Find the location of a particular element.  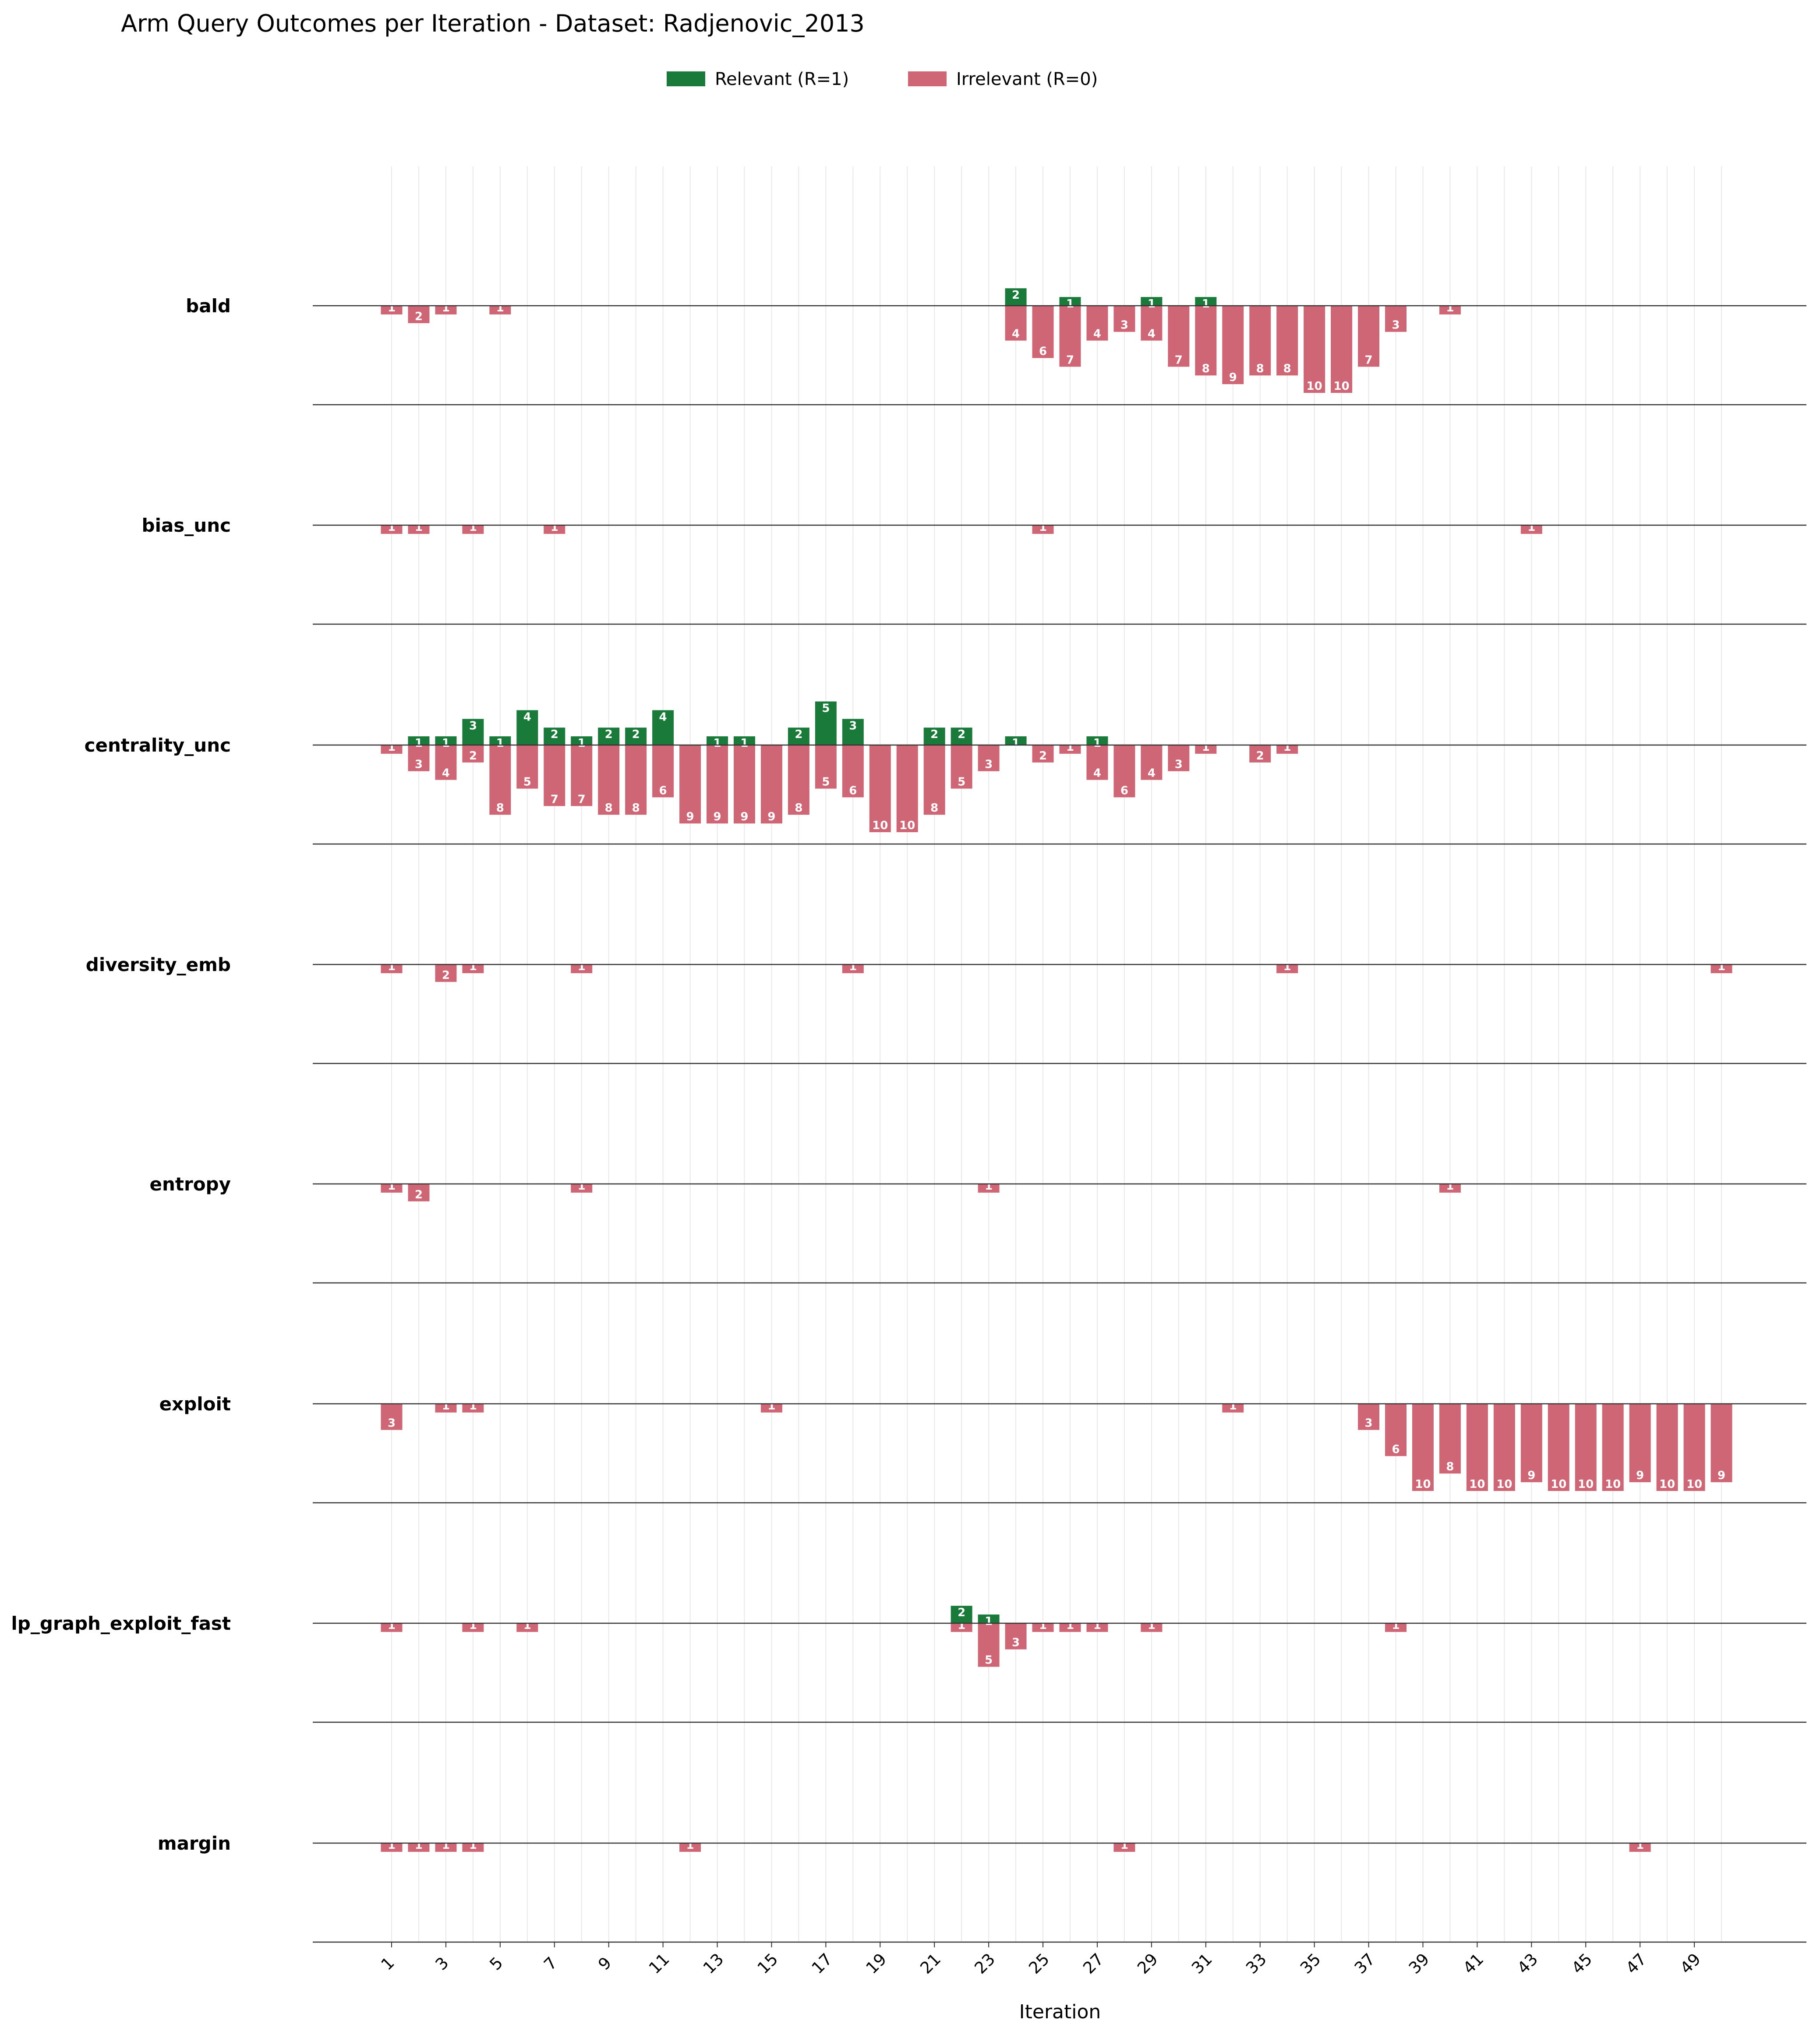

arm-panel-bald: bald 1 2 1 1 4 6 7 4 3 4 7 8 9 8 8 10 10 7 3 1 2 1 1 1 is located at coordinates (996, 347).